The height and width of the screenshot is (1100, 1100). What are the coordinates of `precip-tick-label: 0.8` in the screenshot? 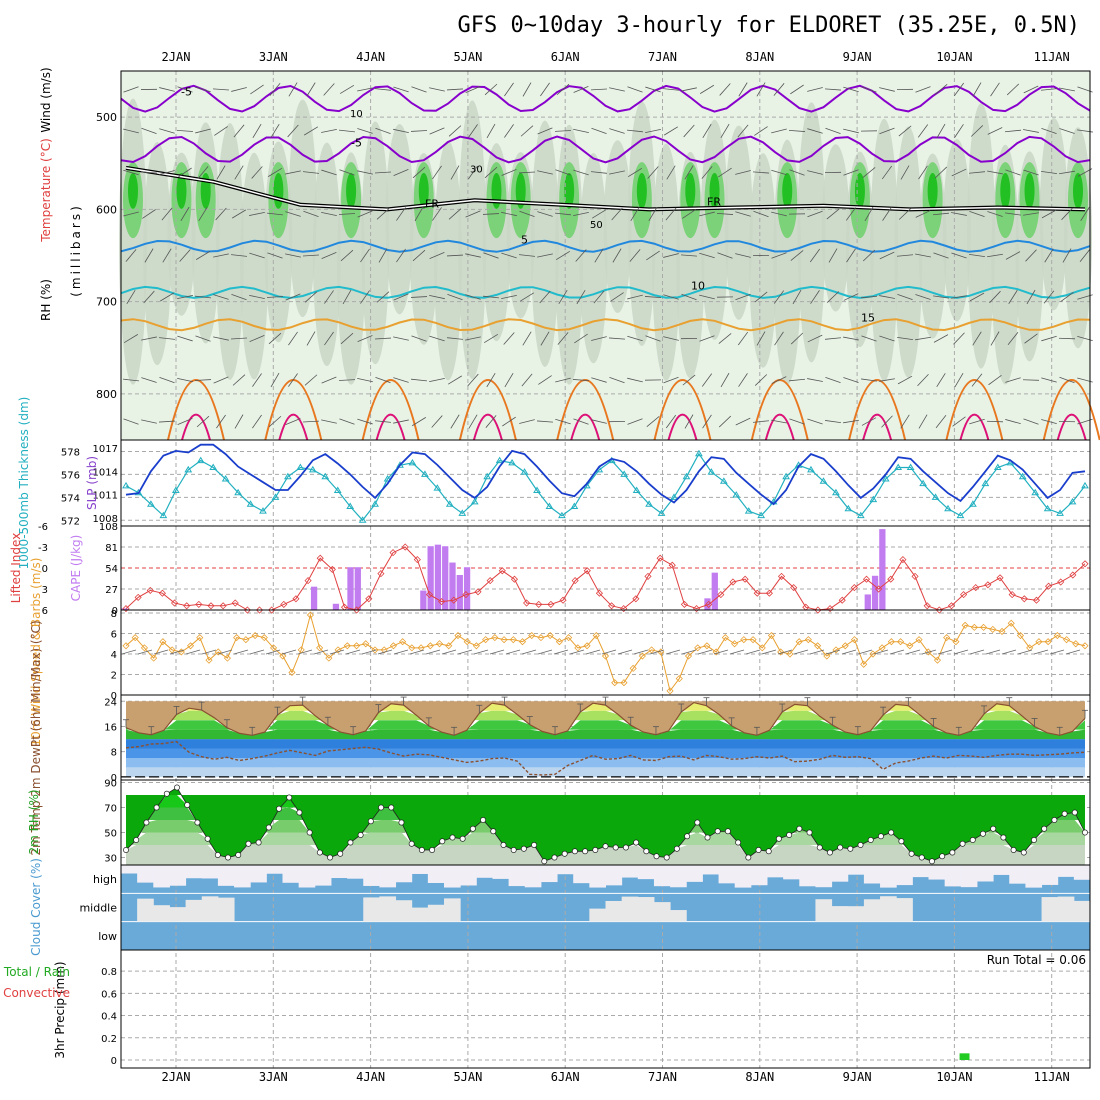 It's located at (109, 972).